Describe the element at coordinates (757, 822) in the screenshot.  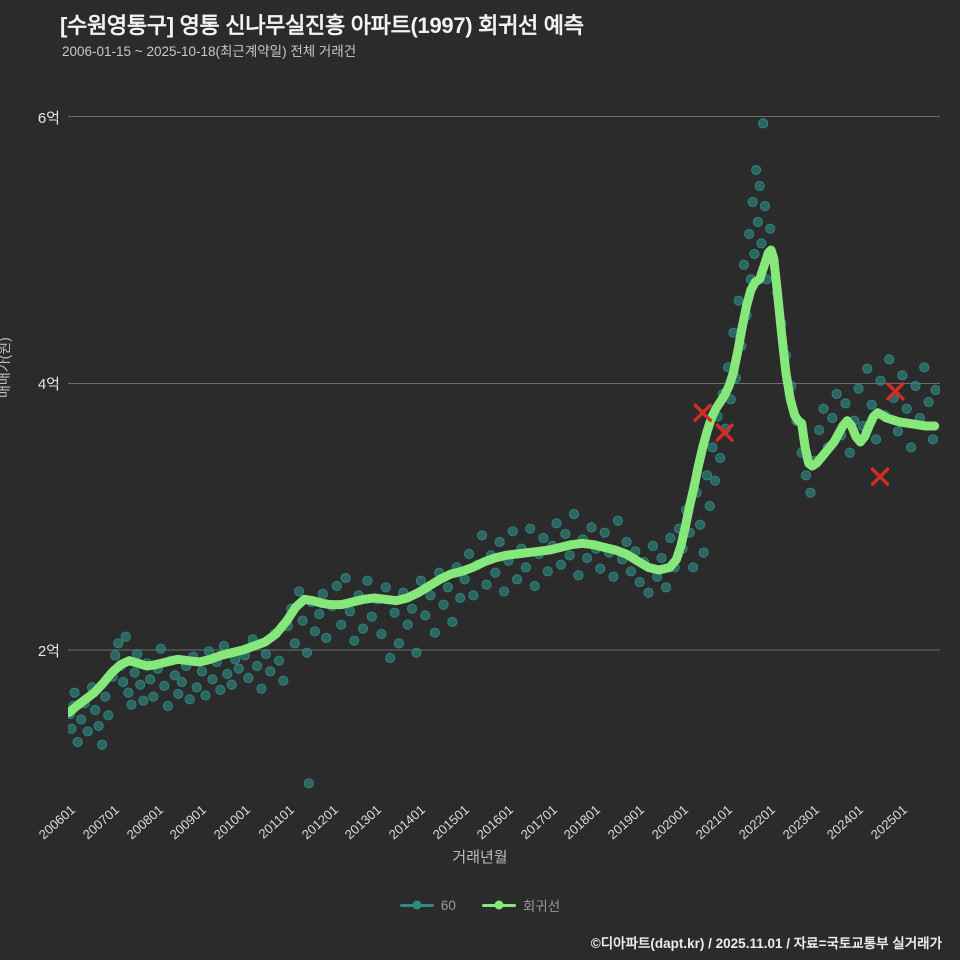
I see `x-tick-label: 202201` at that location.